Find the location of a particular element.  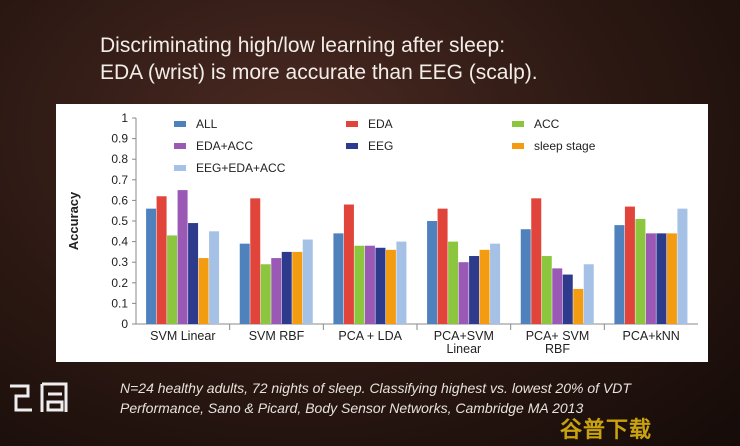

y-tick-label: 0.8 is located at coordinates (119, 159).